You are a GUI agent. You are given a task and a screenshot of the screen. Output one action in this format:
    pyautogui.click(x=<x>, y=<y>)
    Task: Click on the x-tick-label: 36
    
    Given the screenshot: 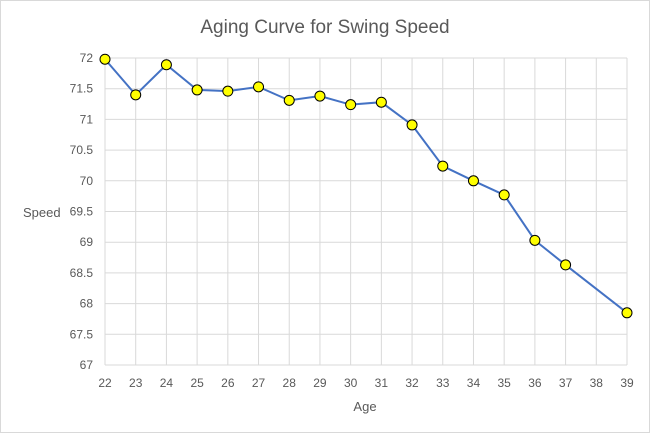 What is the action you would take?
    pyautogui.click(x=535, y=383)
    